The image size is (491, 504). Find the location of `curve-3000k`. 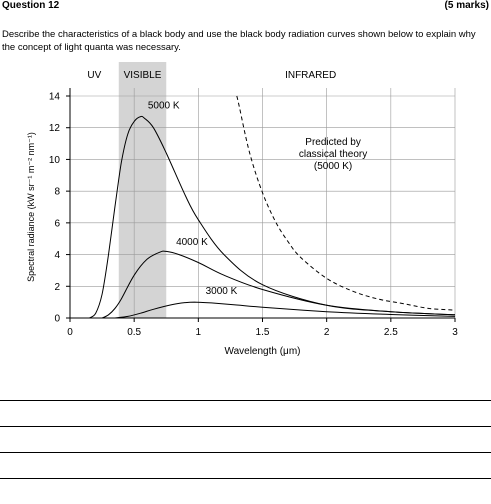

curve-3000k is located at coordinates (285, 310).